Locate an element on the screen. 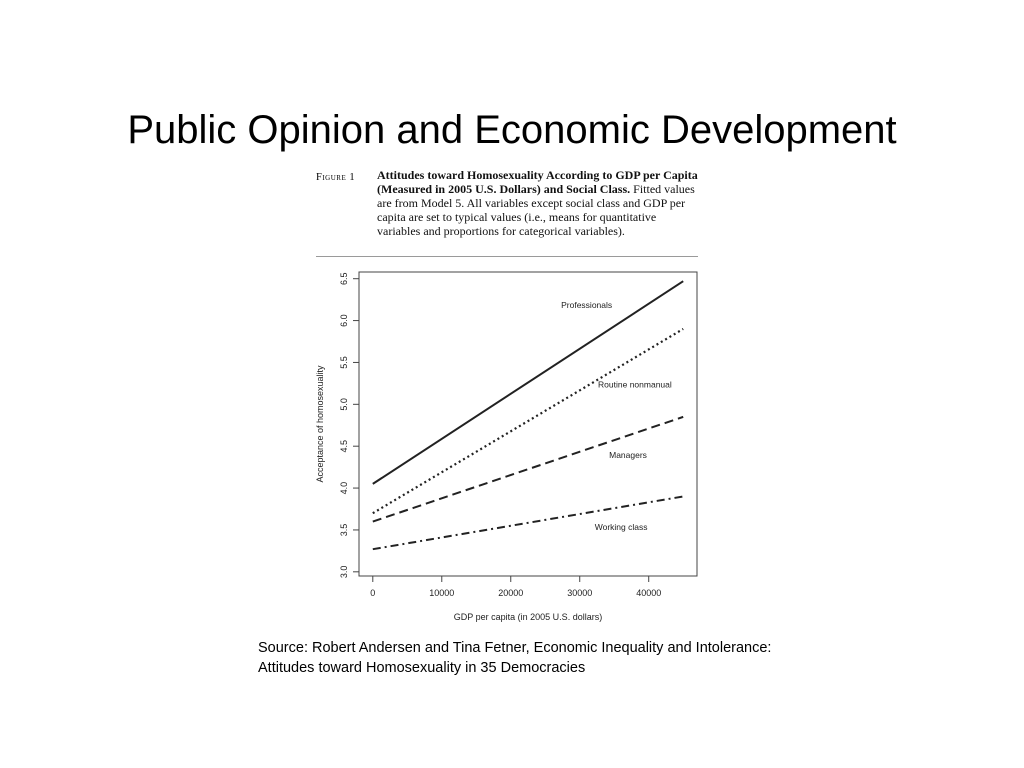 The width and height of the screenshot is (1024, 768). series-line-professionals is located at coordinates (528, 382).